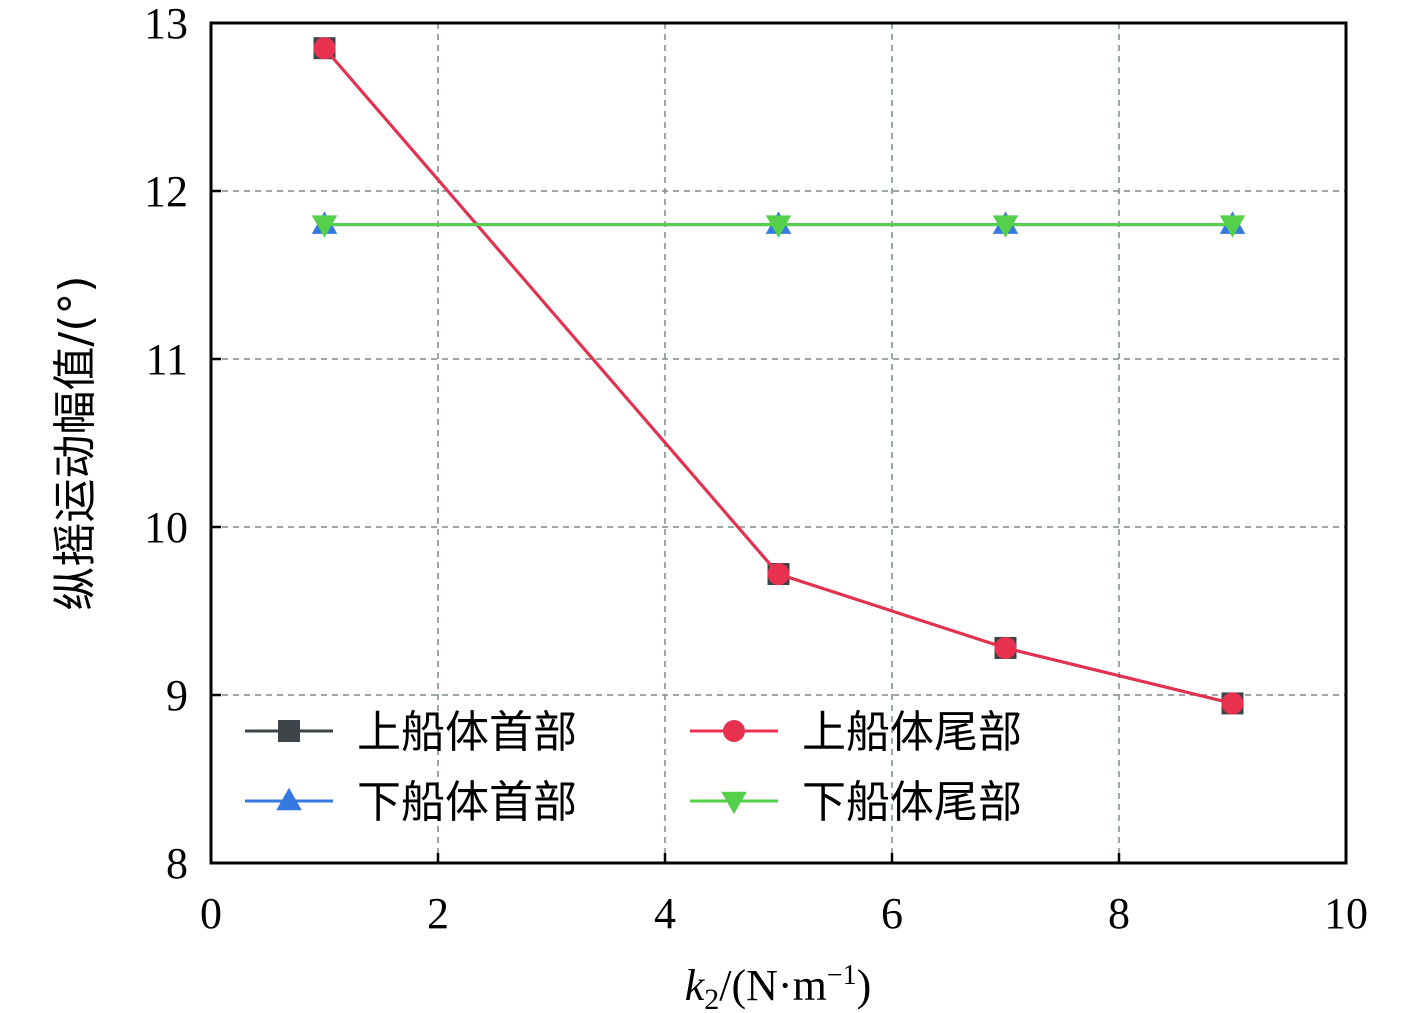 This screenshot has height=1013, width=1417. Describe the element at coordinates (1346, 913) in the screenshot. I see `x-tick-label: 10` at that location.